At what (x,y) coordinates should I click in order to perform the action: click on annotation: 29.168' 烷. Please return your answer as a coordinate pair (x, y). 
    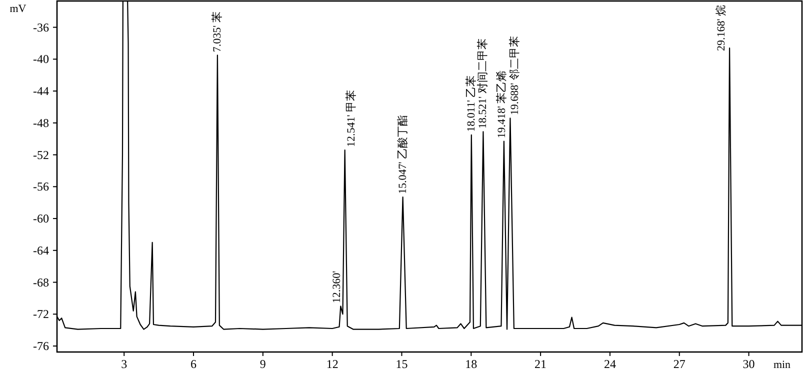
    Looking at the image, I should click on (721, 27).